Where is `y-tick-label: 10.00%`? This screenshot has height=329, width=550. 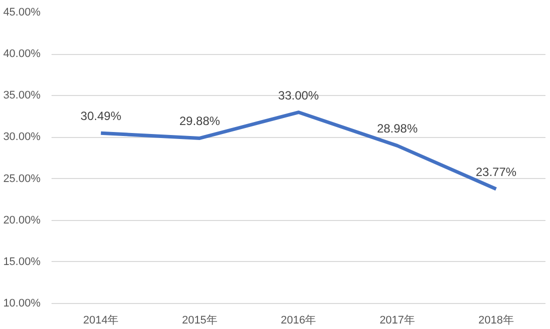 y-tick-label: 10.00% is located at coordinates (22, 304).